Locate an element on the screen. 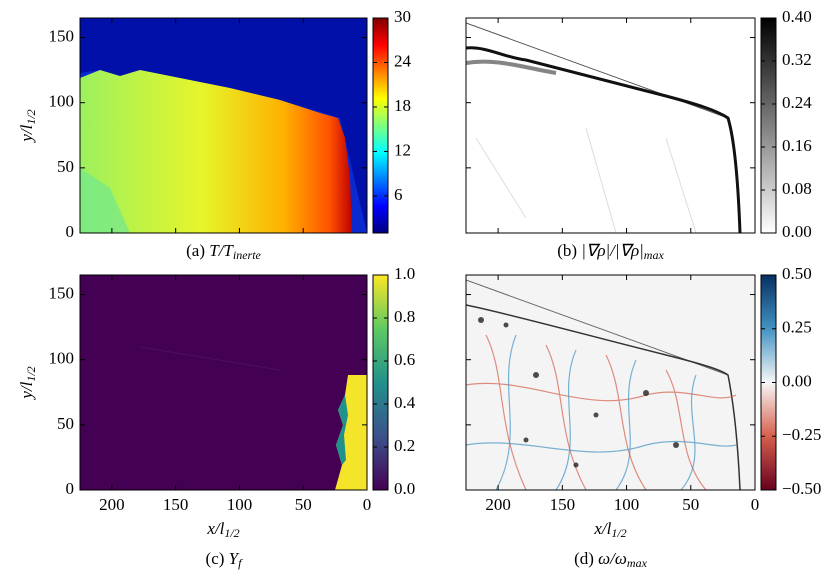  caption-prefix: (c) is located at coordinates (215, 558).